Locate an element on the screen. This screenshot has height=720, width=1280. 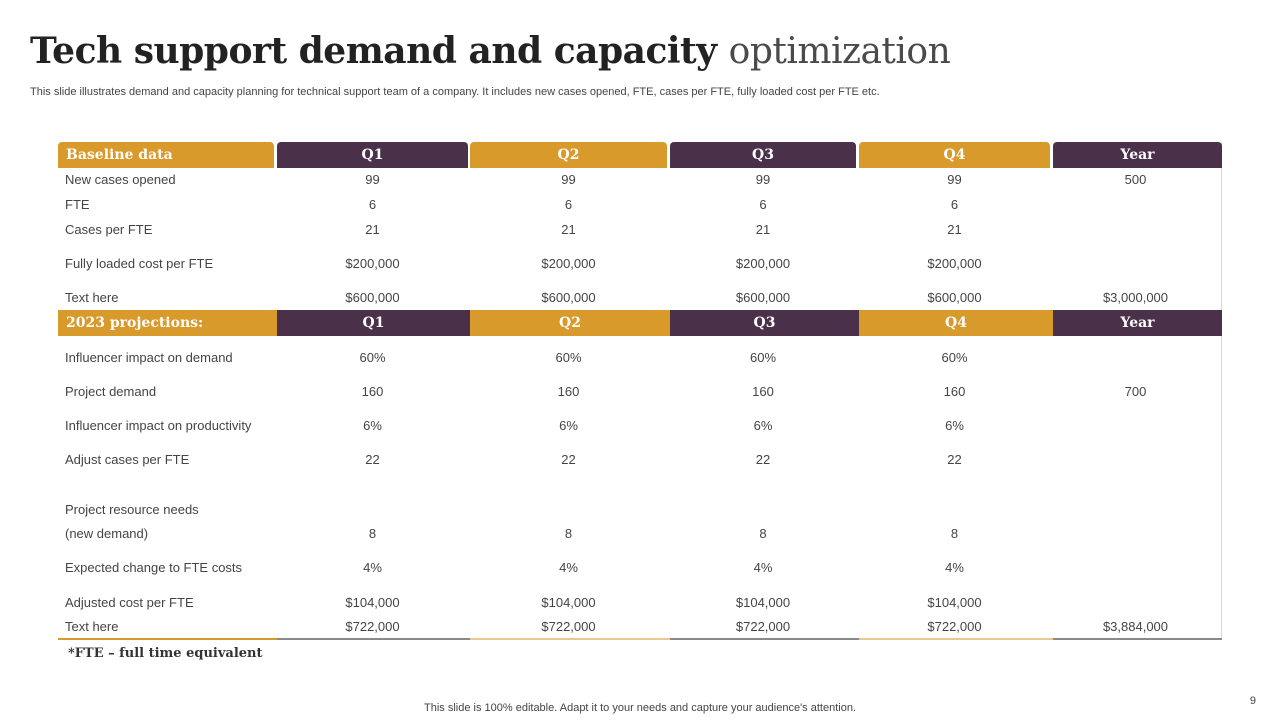
row-label: (new demand) is located at coordinates (107, 533).